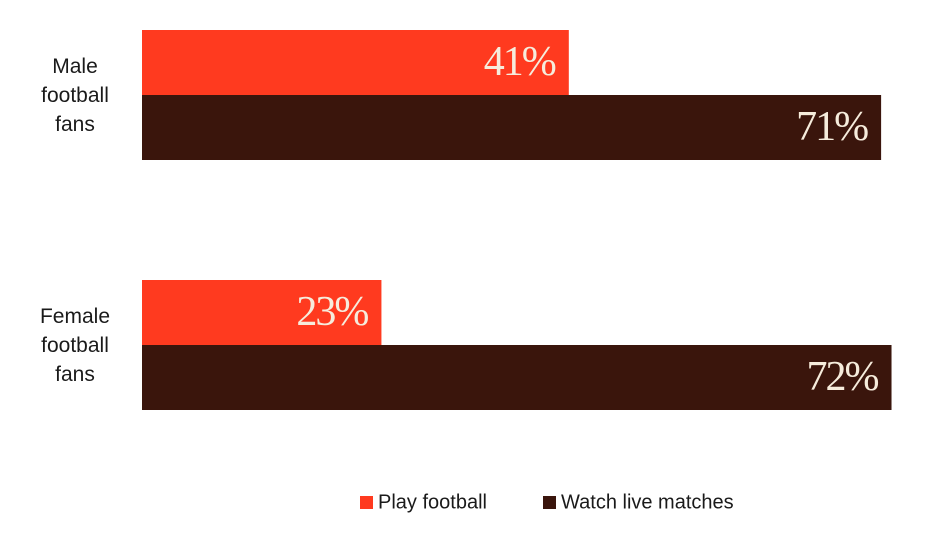 This screenshot has width=931, height=542. Describe the element at coordinates (832, 127) in the screenshot. I see `value-label: 71%` at that location.